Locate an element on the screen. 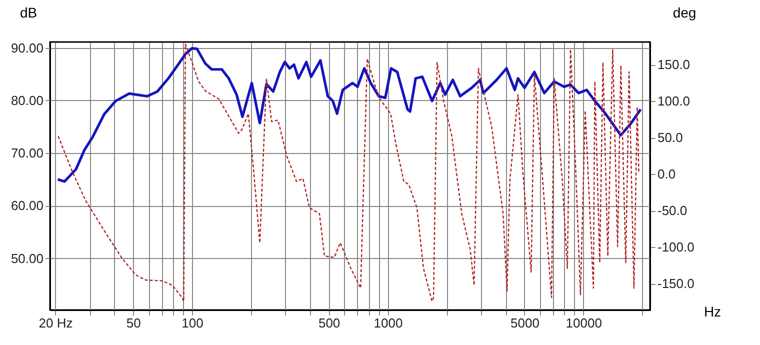  y-tick-label: 60.00 is located at coordinates (27, 206).